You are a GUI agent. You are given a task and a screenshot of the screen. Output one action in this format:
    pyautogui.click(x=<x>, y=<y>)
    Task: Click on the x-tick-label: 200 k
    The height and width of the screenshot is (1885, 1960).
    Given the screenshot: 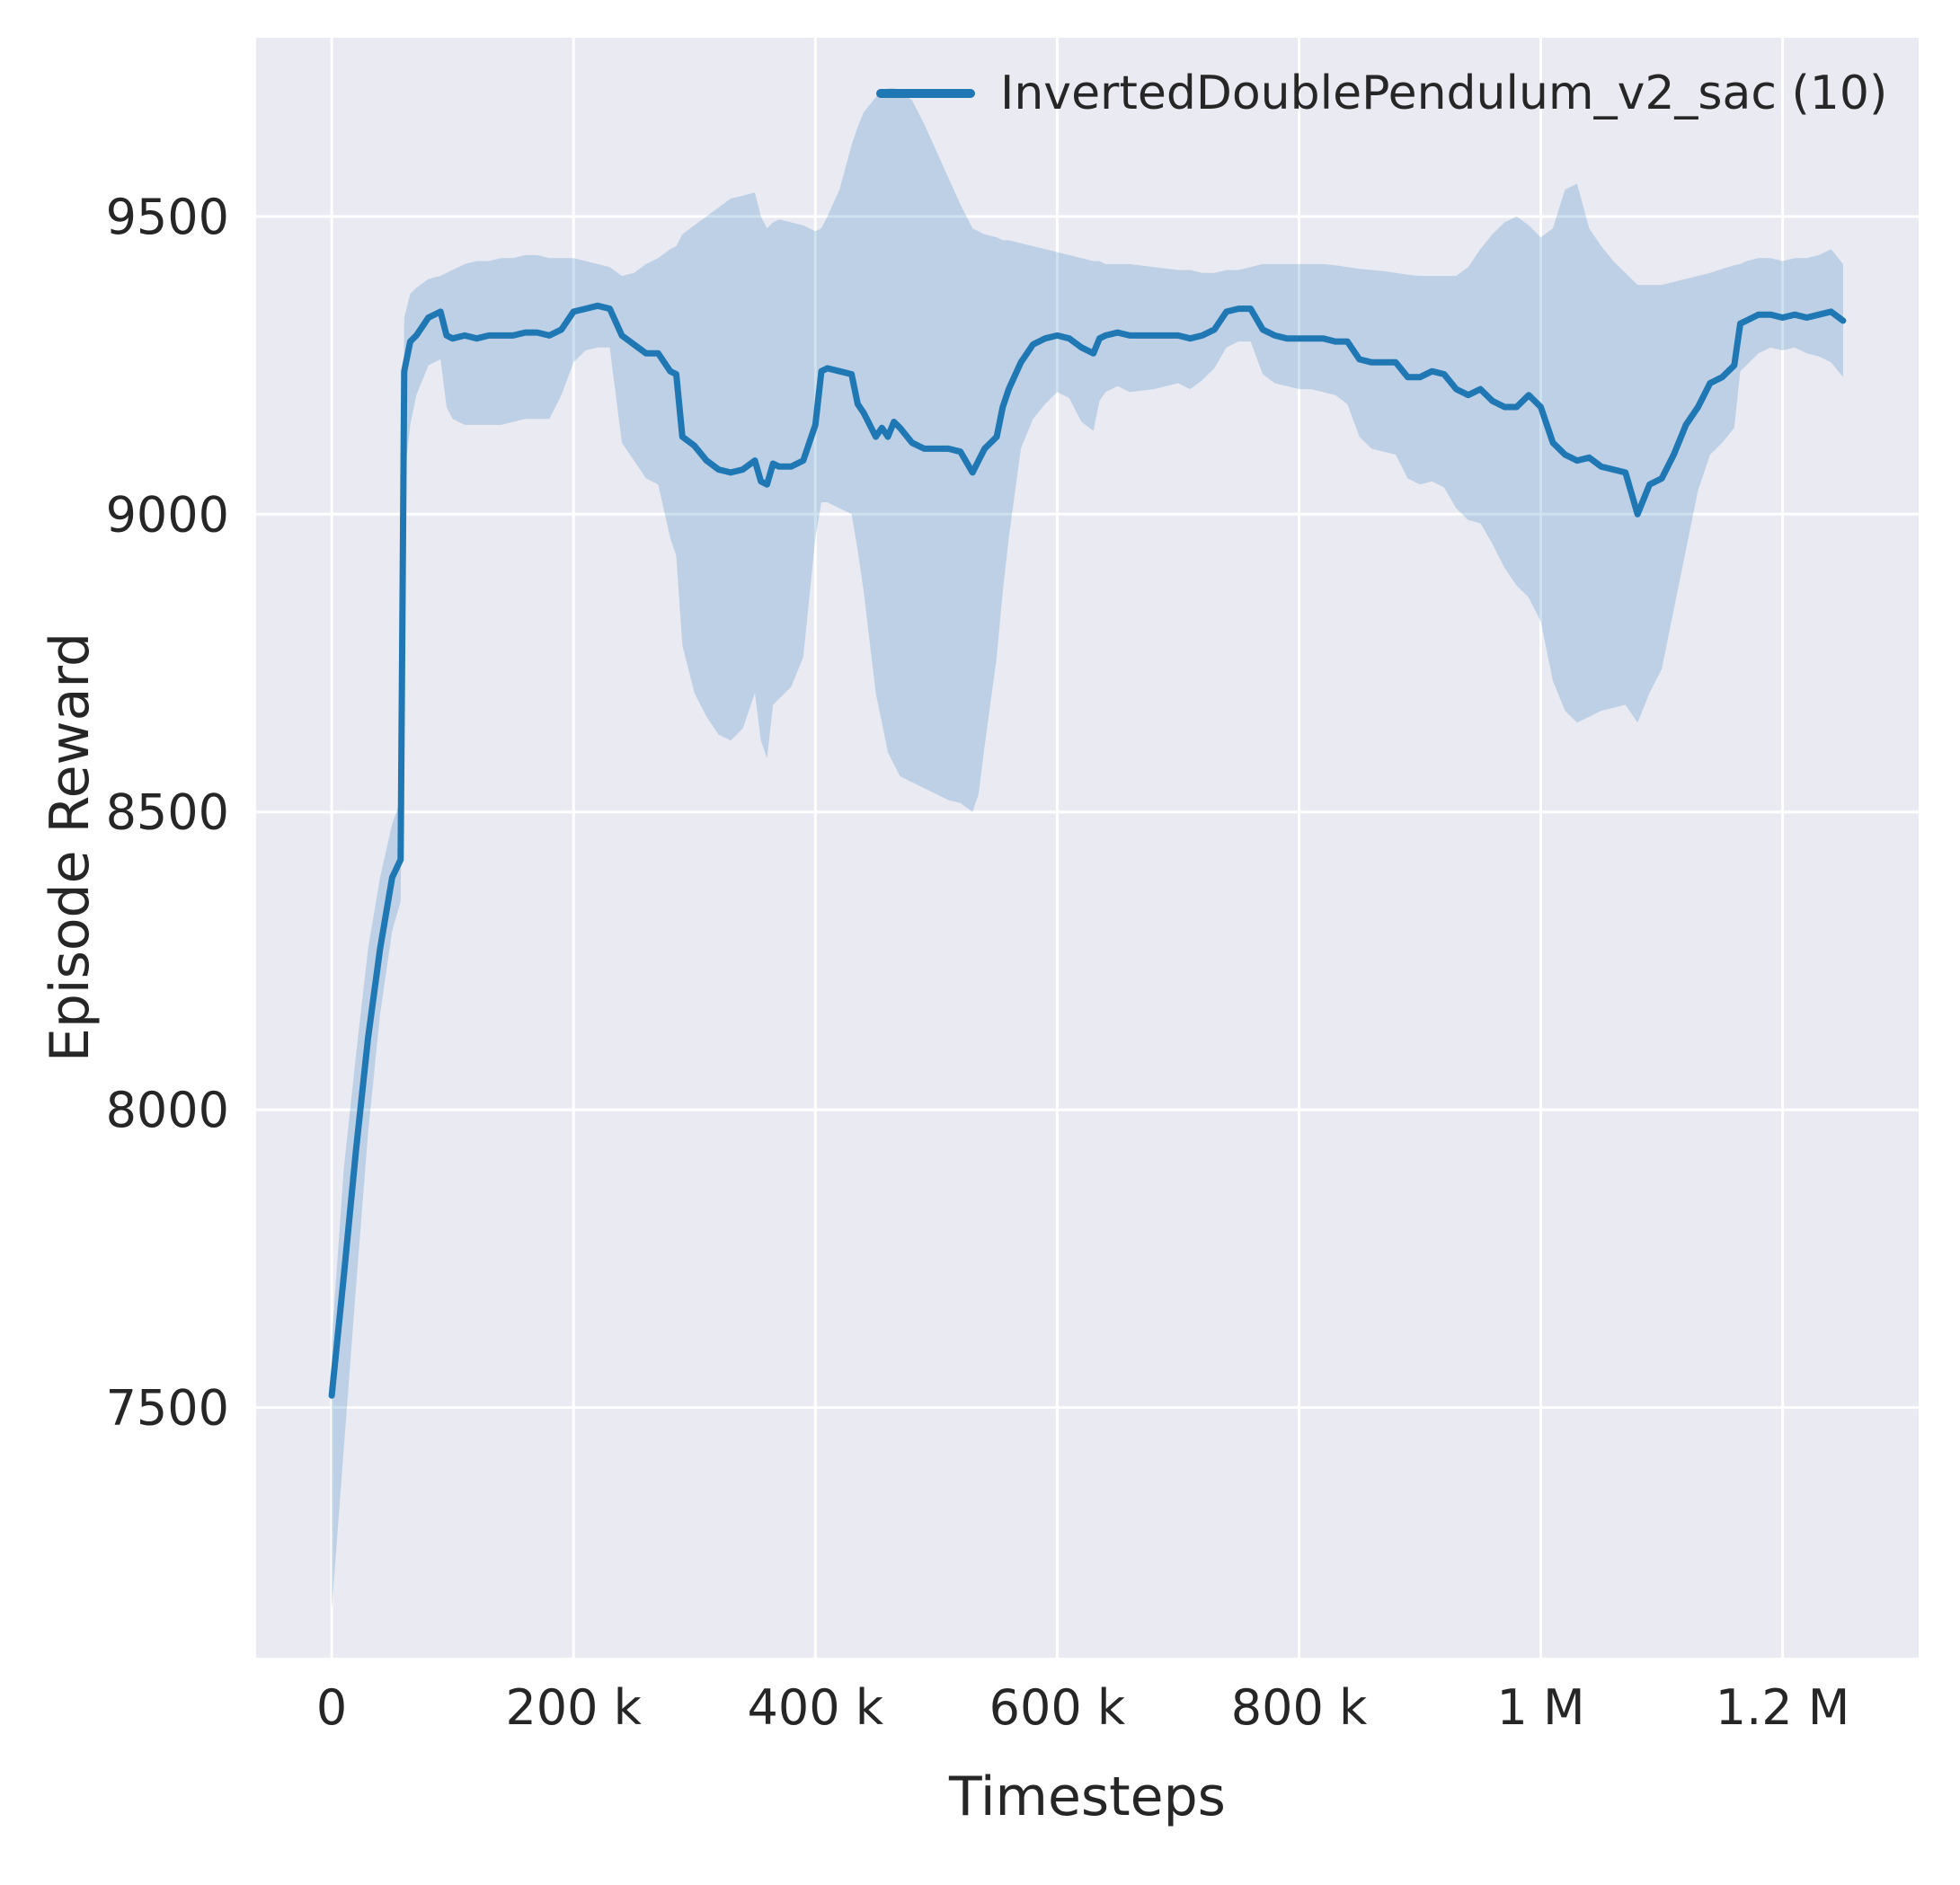 What is the action you would take?
    pyautogui.click(x=573, y=1707)
    